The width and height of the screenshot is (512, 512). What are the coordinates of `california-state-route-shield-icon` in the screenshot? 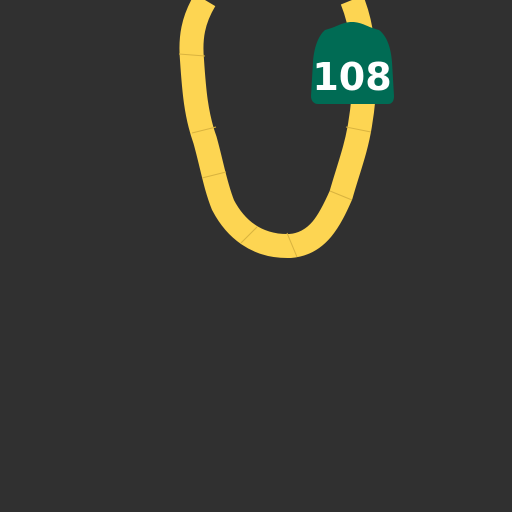 It's located at (352, 63).